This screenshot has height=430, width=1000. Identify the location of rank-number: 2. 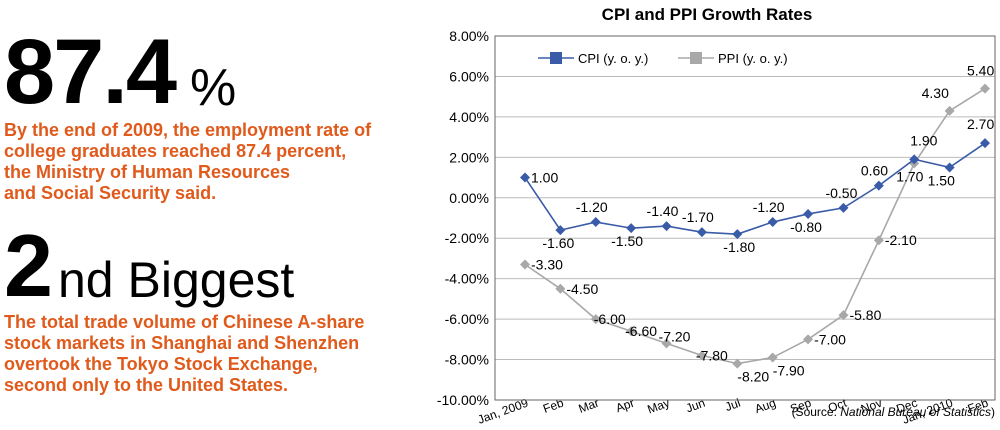
(28, 265).